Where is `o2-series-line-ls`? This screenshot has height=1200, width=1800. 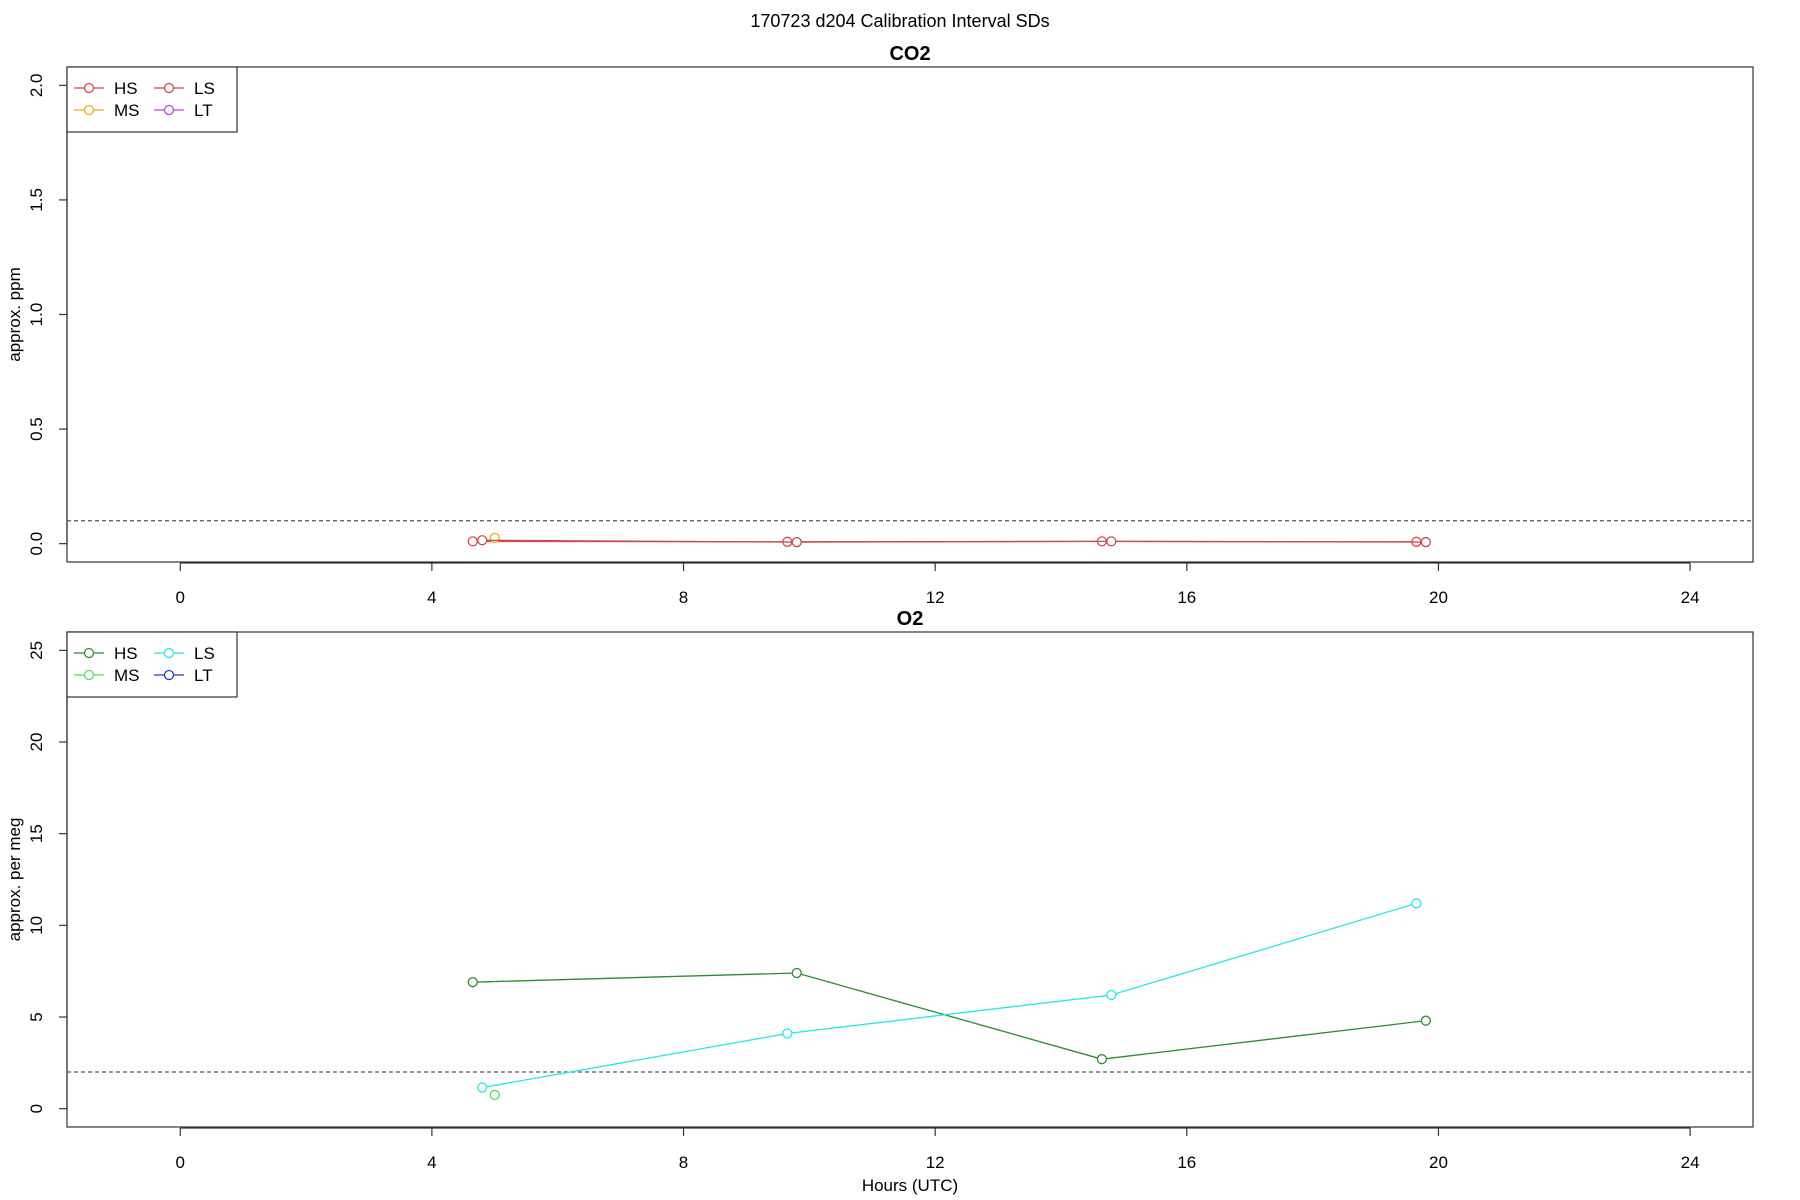 o2-series-line-ls is located at coordinates (949, 995).